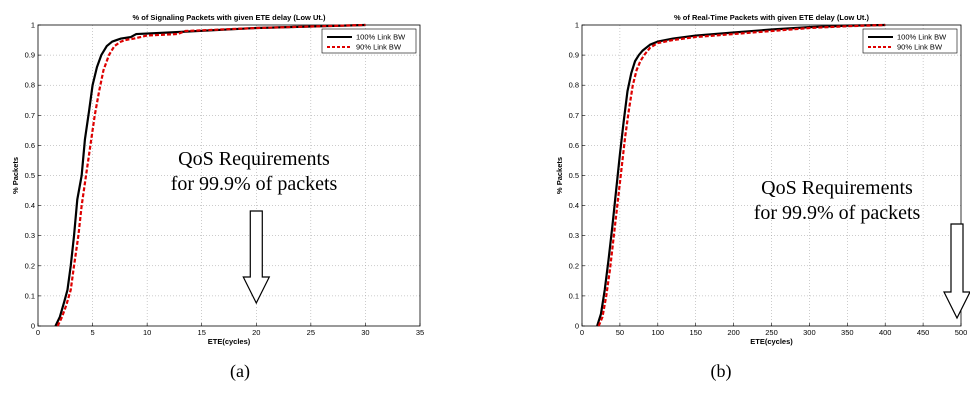 This screenshot has height=412, width=970. Describe the element at coordinates (847, 332) in the screenshot. I see `x-tick-label: 350` at that location.